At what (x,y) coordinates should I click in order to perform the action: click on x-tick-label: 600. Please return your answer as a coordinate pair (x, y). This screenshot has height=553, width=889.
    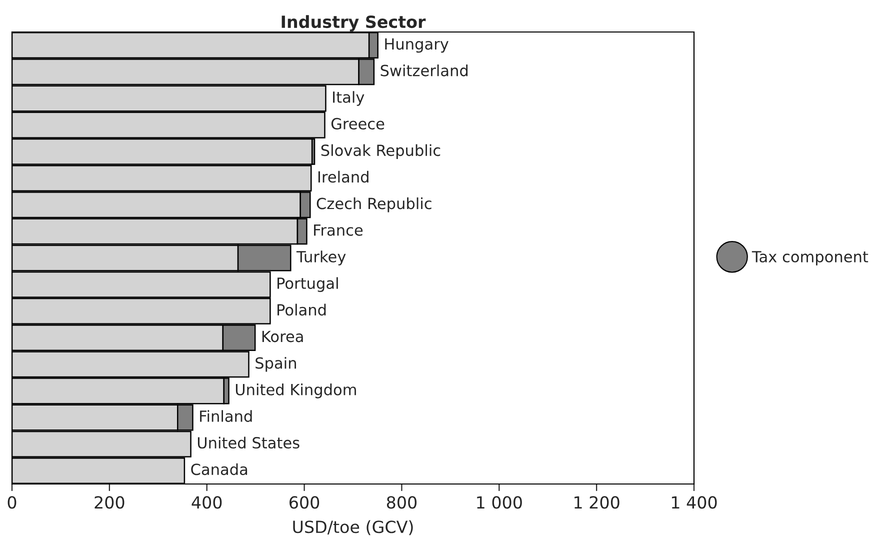
    Looking at the image, I should click on (305, 502).